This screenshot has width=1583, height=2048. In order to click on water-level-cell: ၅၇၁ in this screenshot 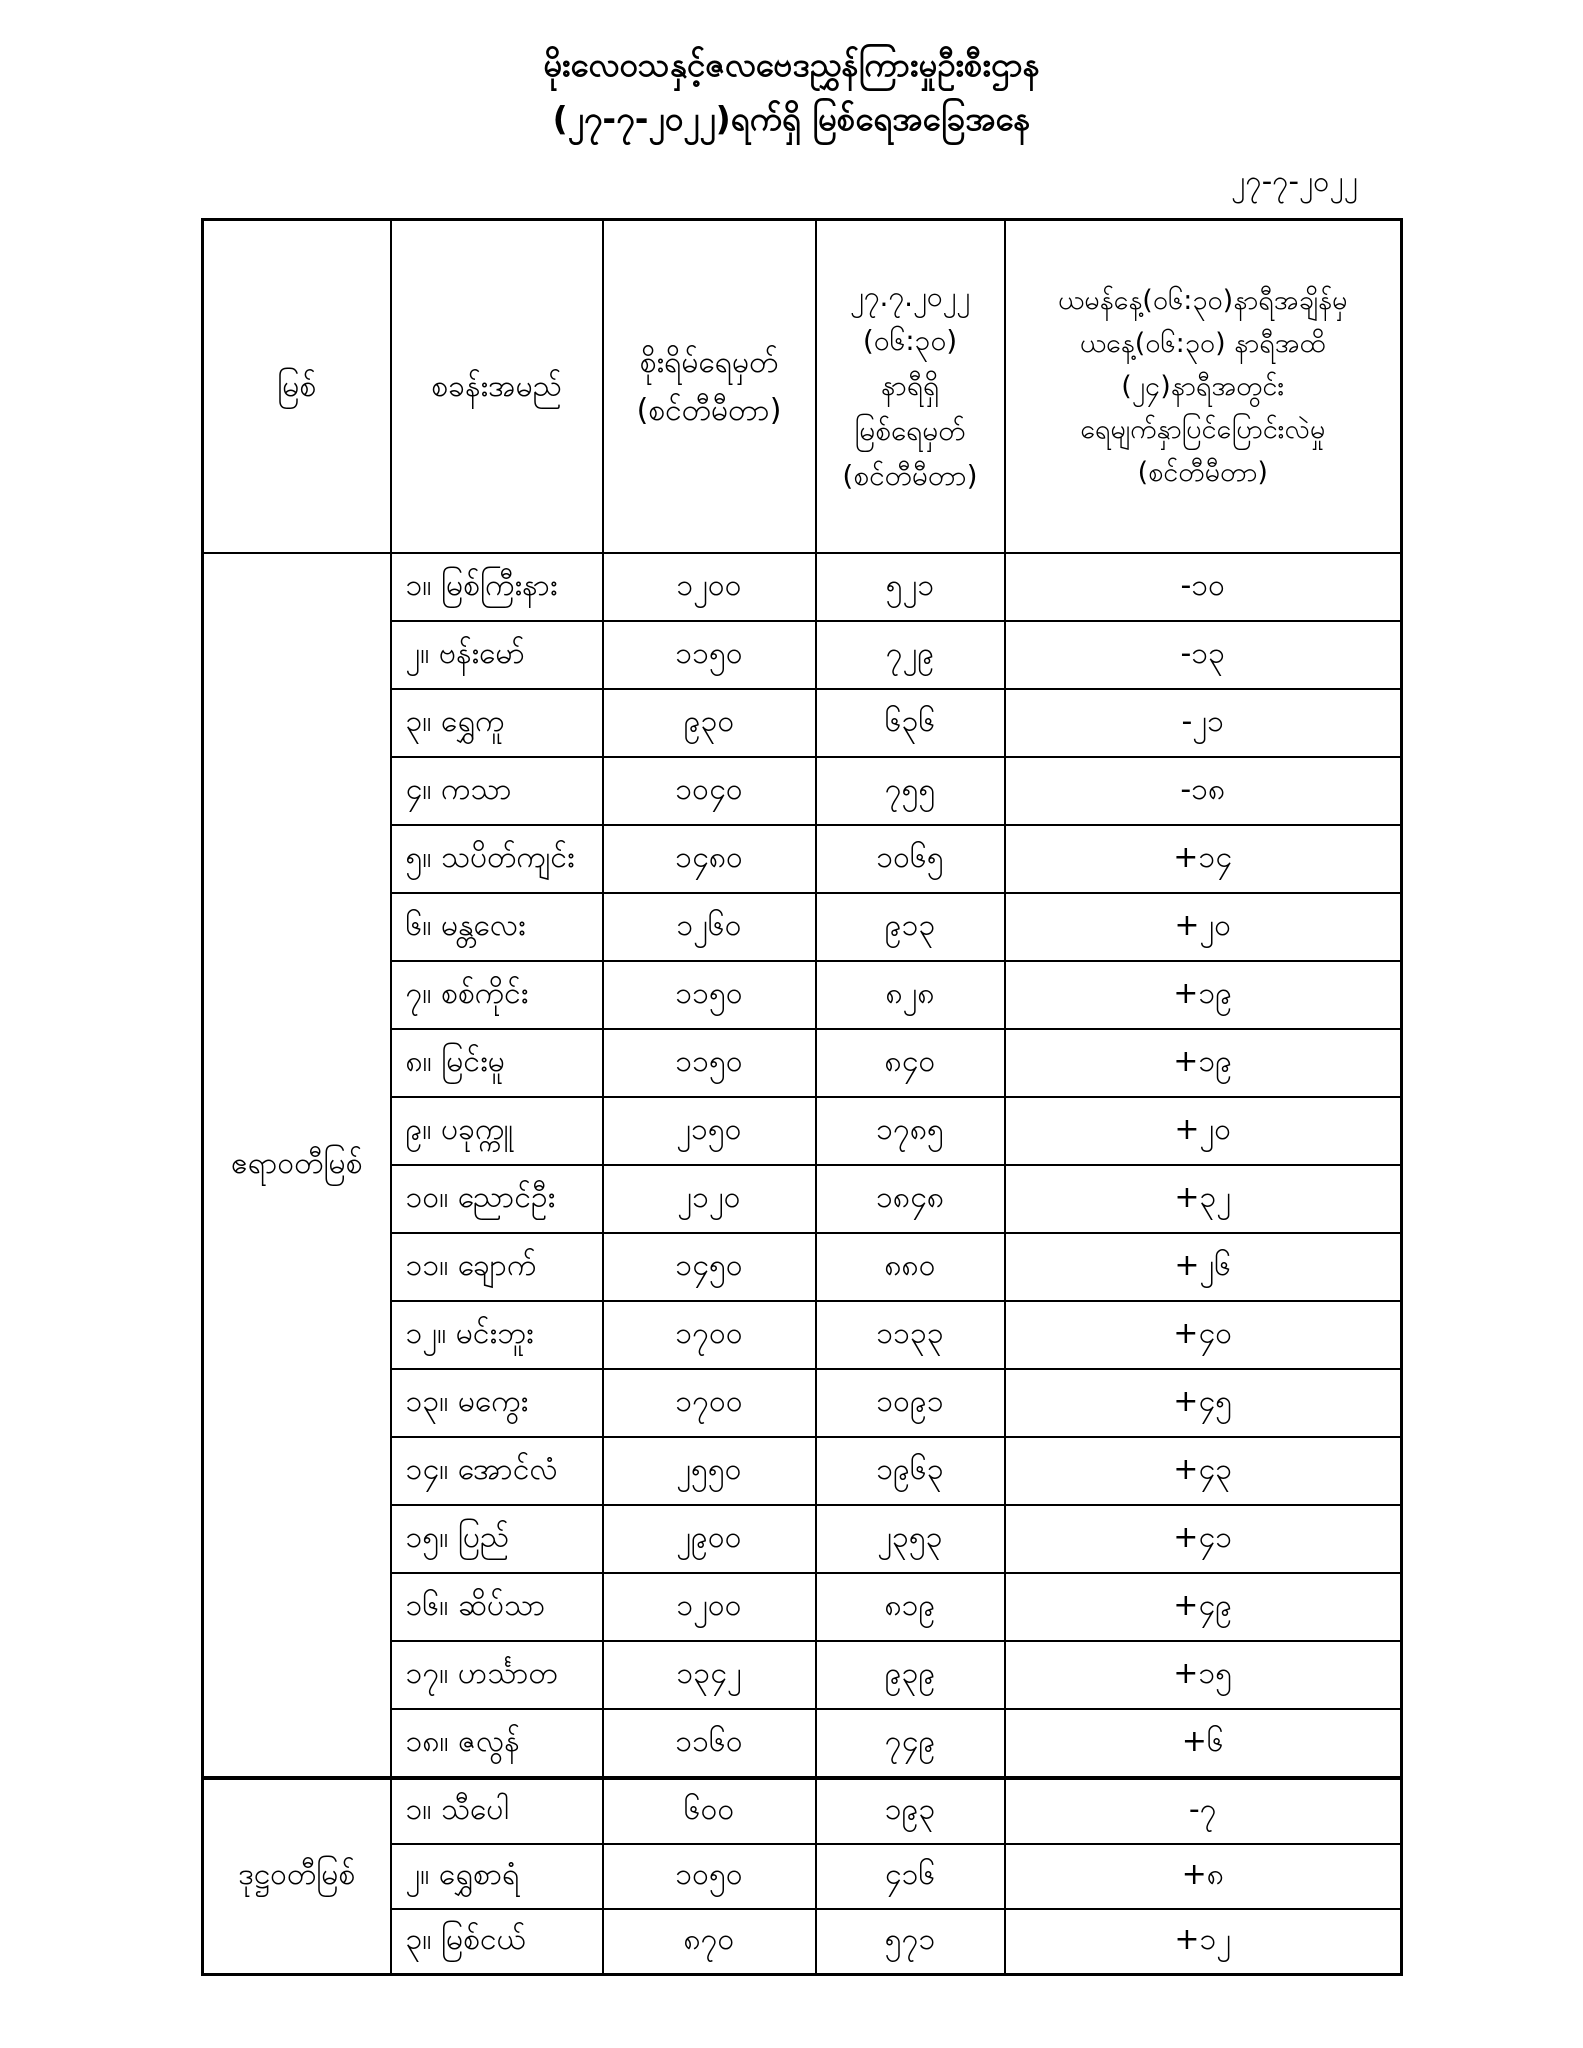, I will do `click(910, 1942)`.